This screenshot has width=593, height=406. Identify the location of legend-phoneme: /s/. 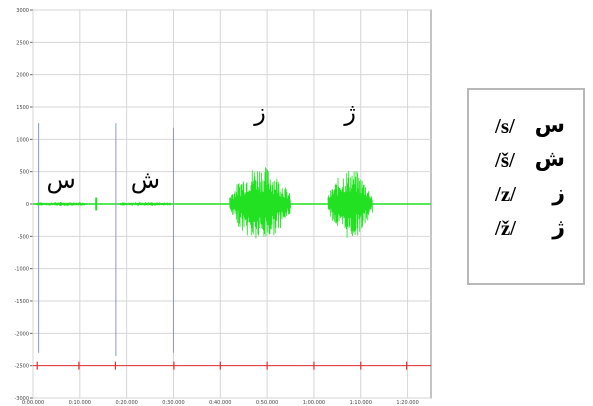
(505, 126).